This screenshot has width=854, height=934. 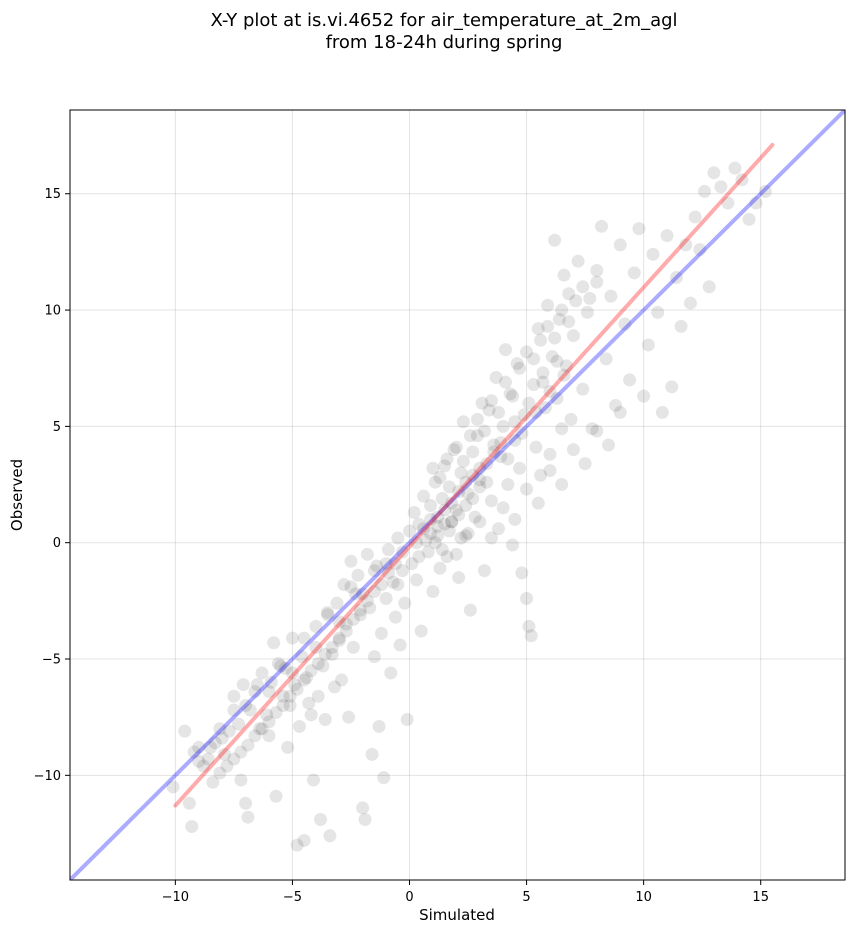 I want to click on y-axis-ticks: −10 −5 0 5 10 15, so click(x=52, y=485).